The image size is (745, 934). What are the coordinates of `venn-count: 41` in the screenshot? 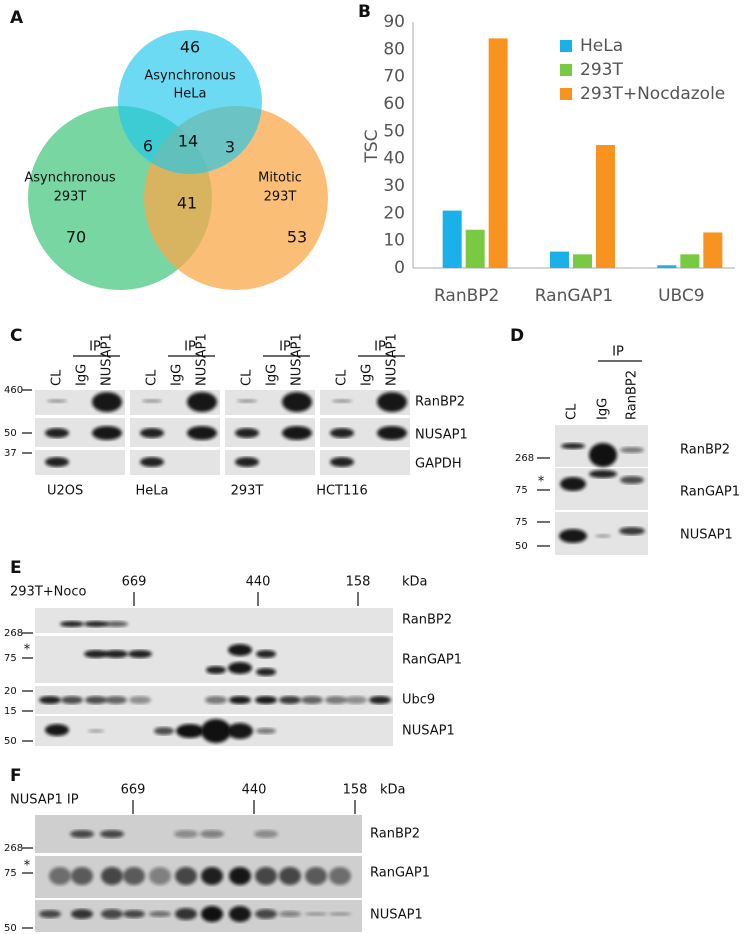 It's located at (187, 203).